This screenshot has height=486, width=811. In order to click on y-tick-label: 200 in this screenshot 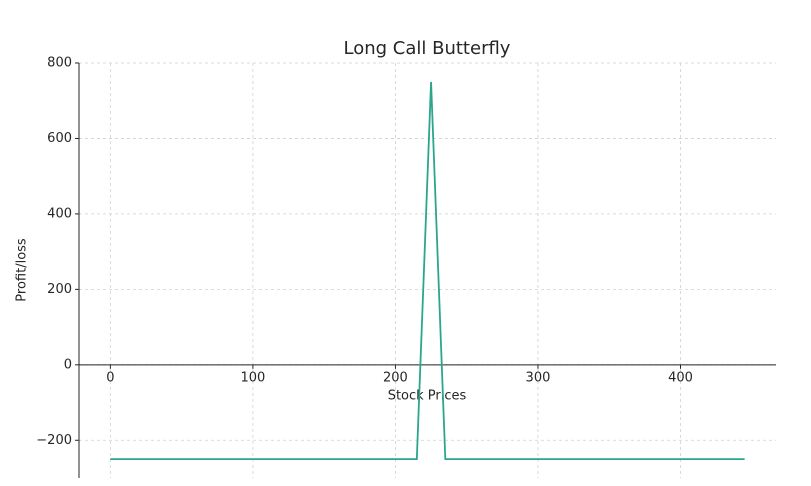, I will do `click(59, 289)`.